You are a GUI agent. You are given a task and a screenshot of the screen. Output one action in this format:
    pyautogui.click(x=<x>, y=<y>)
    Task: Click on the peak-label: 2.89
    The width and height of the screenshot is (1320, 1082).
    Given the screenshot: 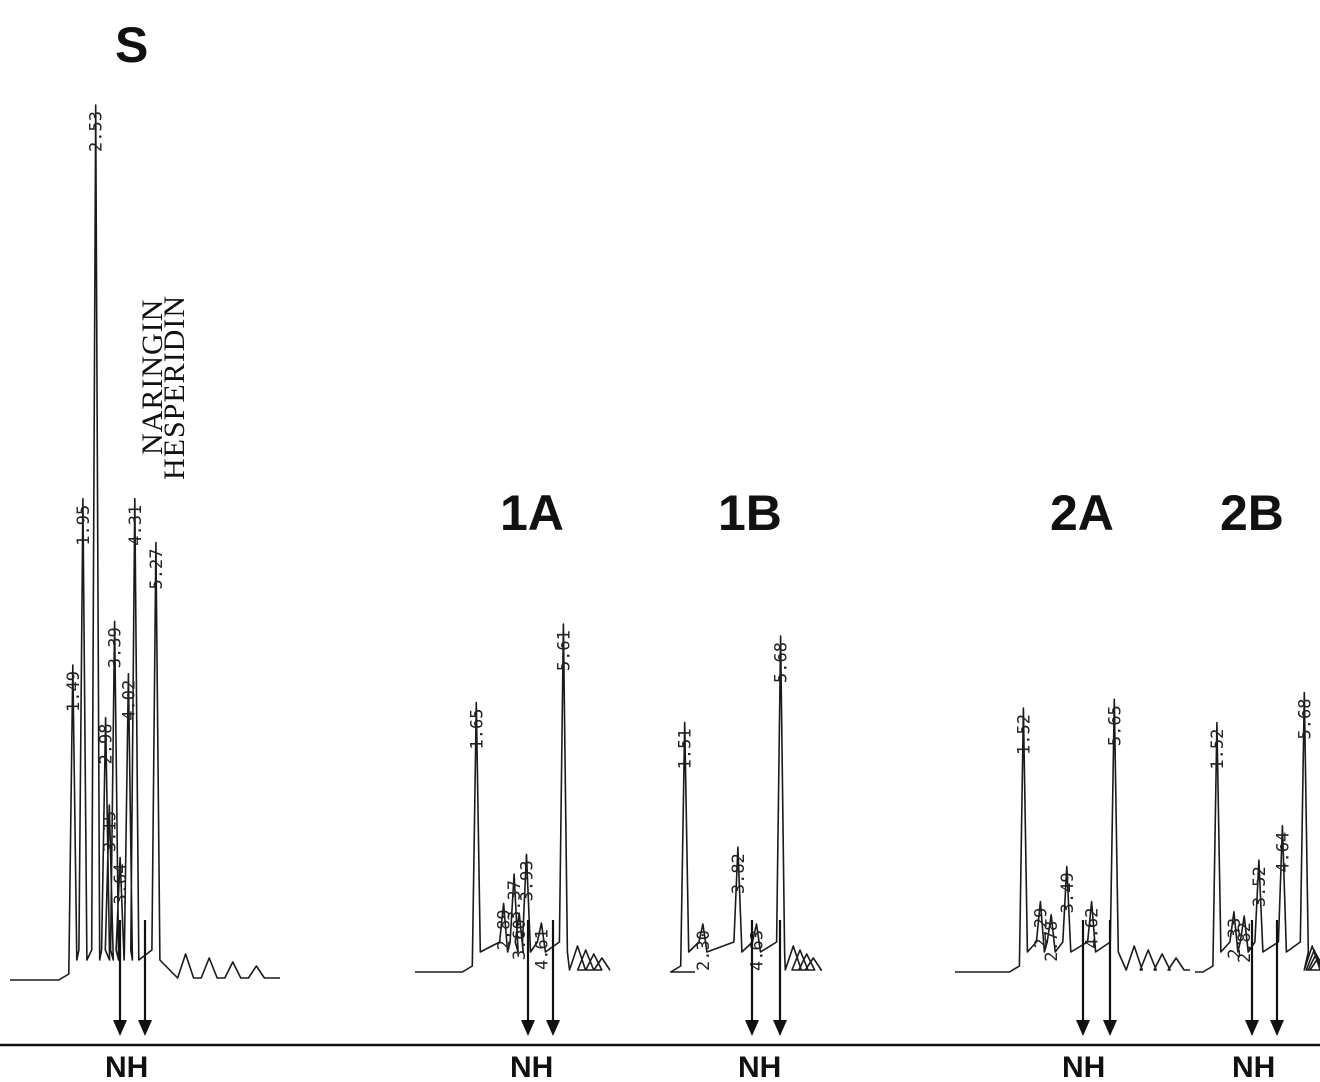 What is the action you would take?
    pyautogui.click(x=505, y=929)
    